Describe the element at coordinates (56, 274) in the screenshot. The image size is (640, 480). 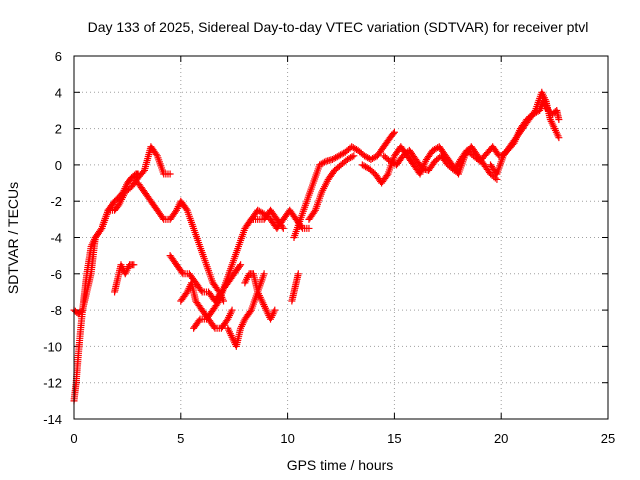
I see `y-tick-label: -6` at that location.